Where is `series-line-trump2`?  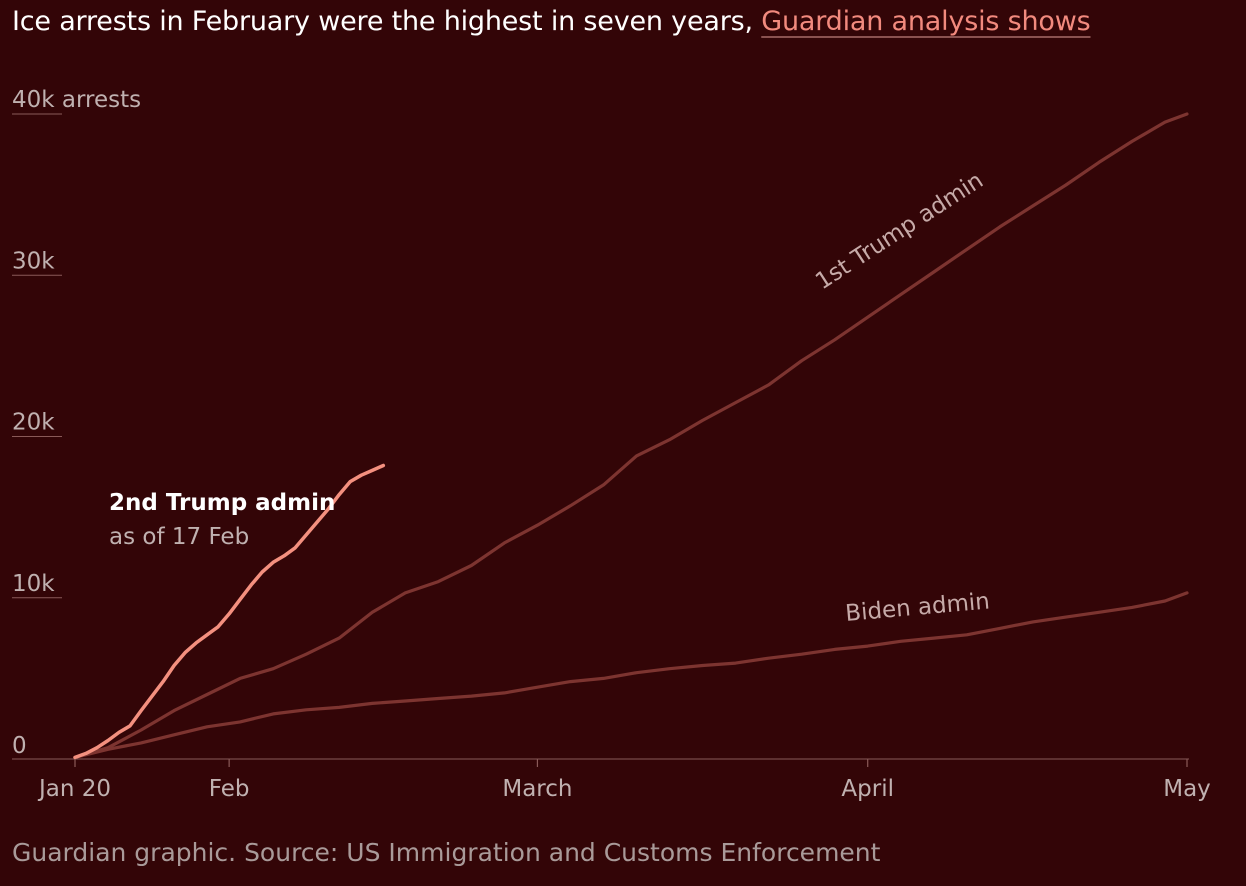
series-line-trump2 is located at coordinates (229, 611).